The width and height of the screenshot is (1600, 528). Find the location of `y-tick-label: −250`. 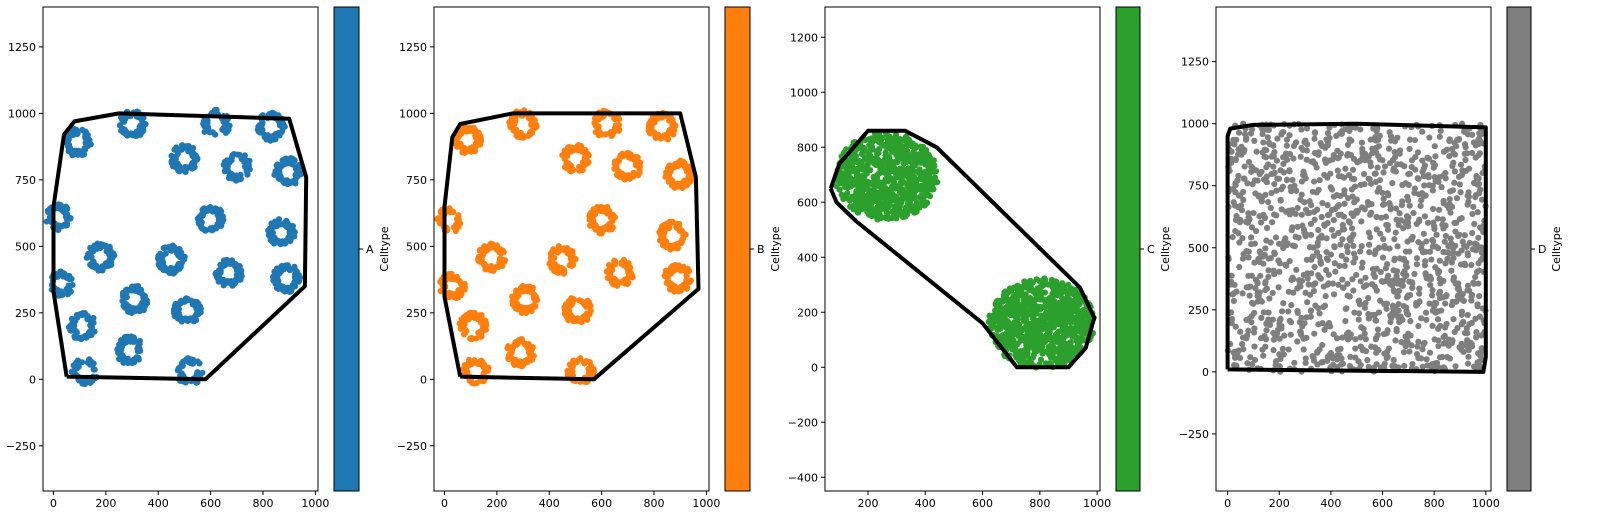

y-tick-label: −250 is located at coordinates (21, 446).